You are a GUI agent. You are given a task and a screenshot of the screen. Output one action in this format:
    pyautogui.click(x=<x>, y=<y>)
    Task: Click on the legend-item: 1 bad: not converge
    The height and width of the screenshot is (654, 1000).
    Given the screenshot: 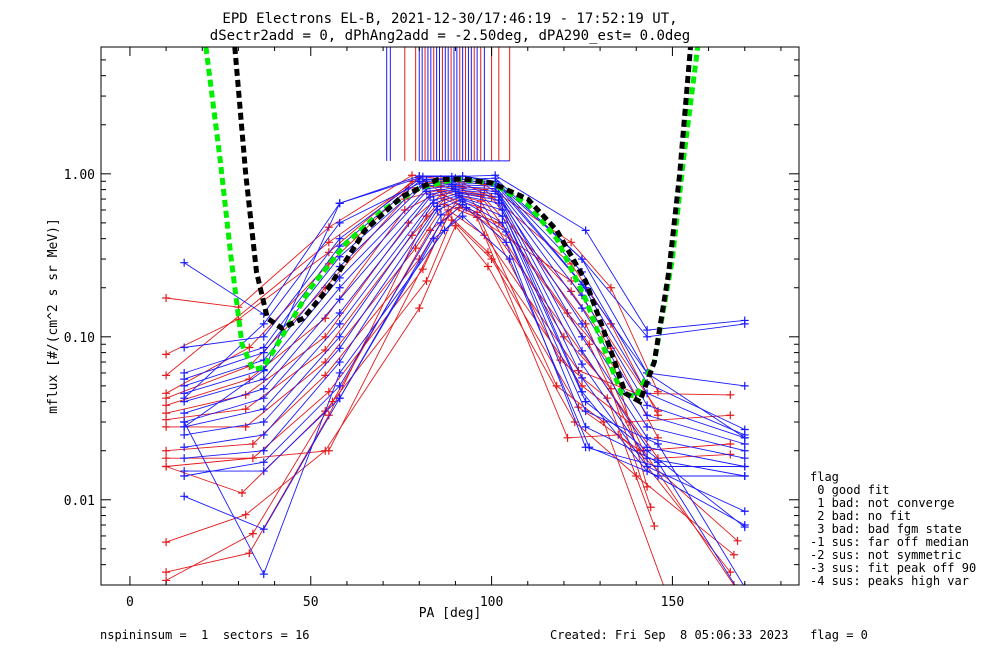 What is the action you would take?
    pyautogui.click(x=882, y=503)
    